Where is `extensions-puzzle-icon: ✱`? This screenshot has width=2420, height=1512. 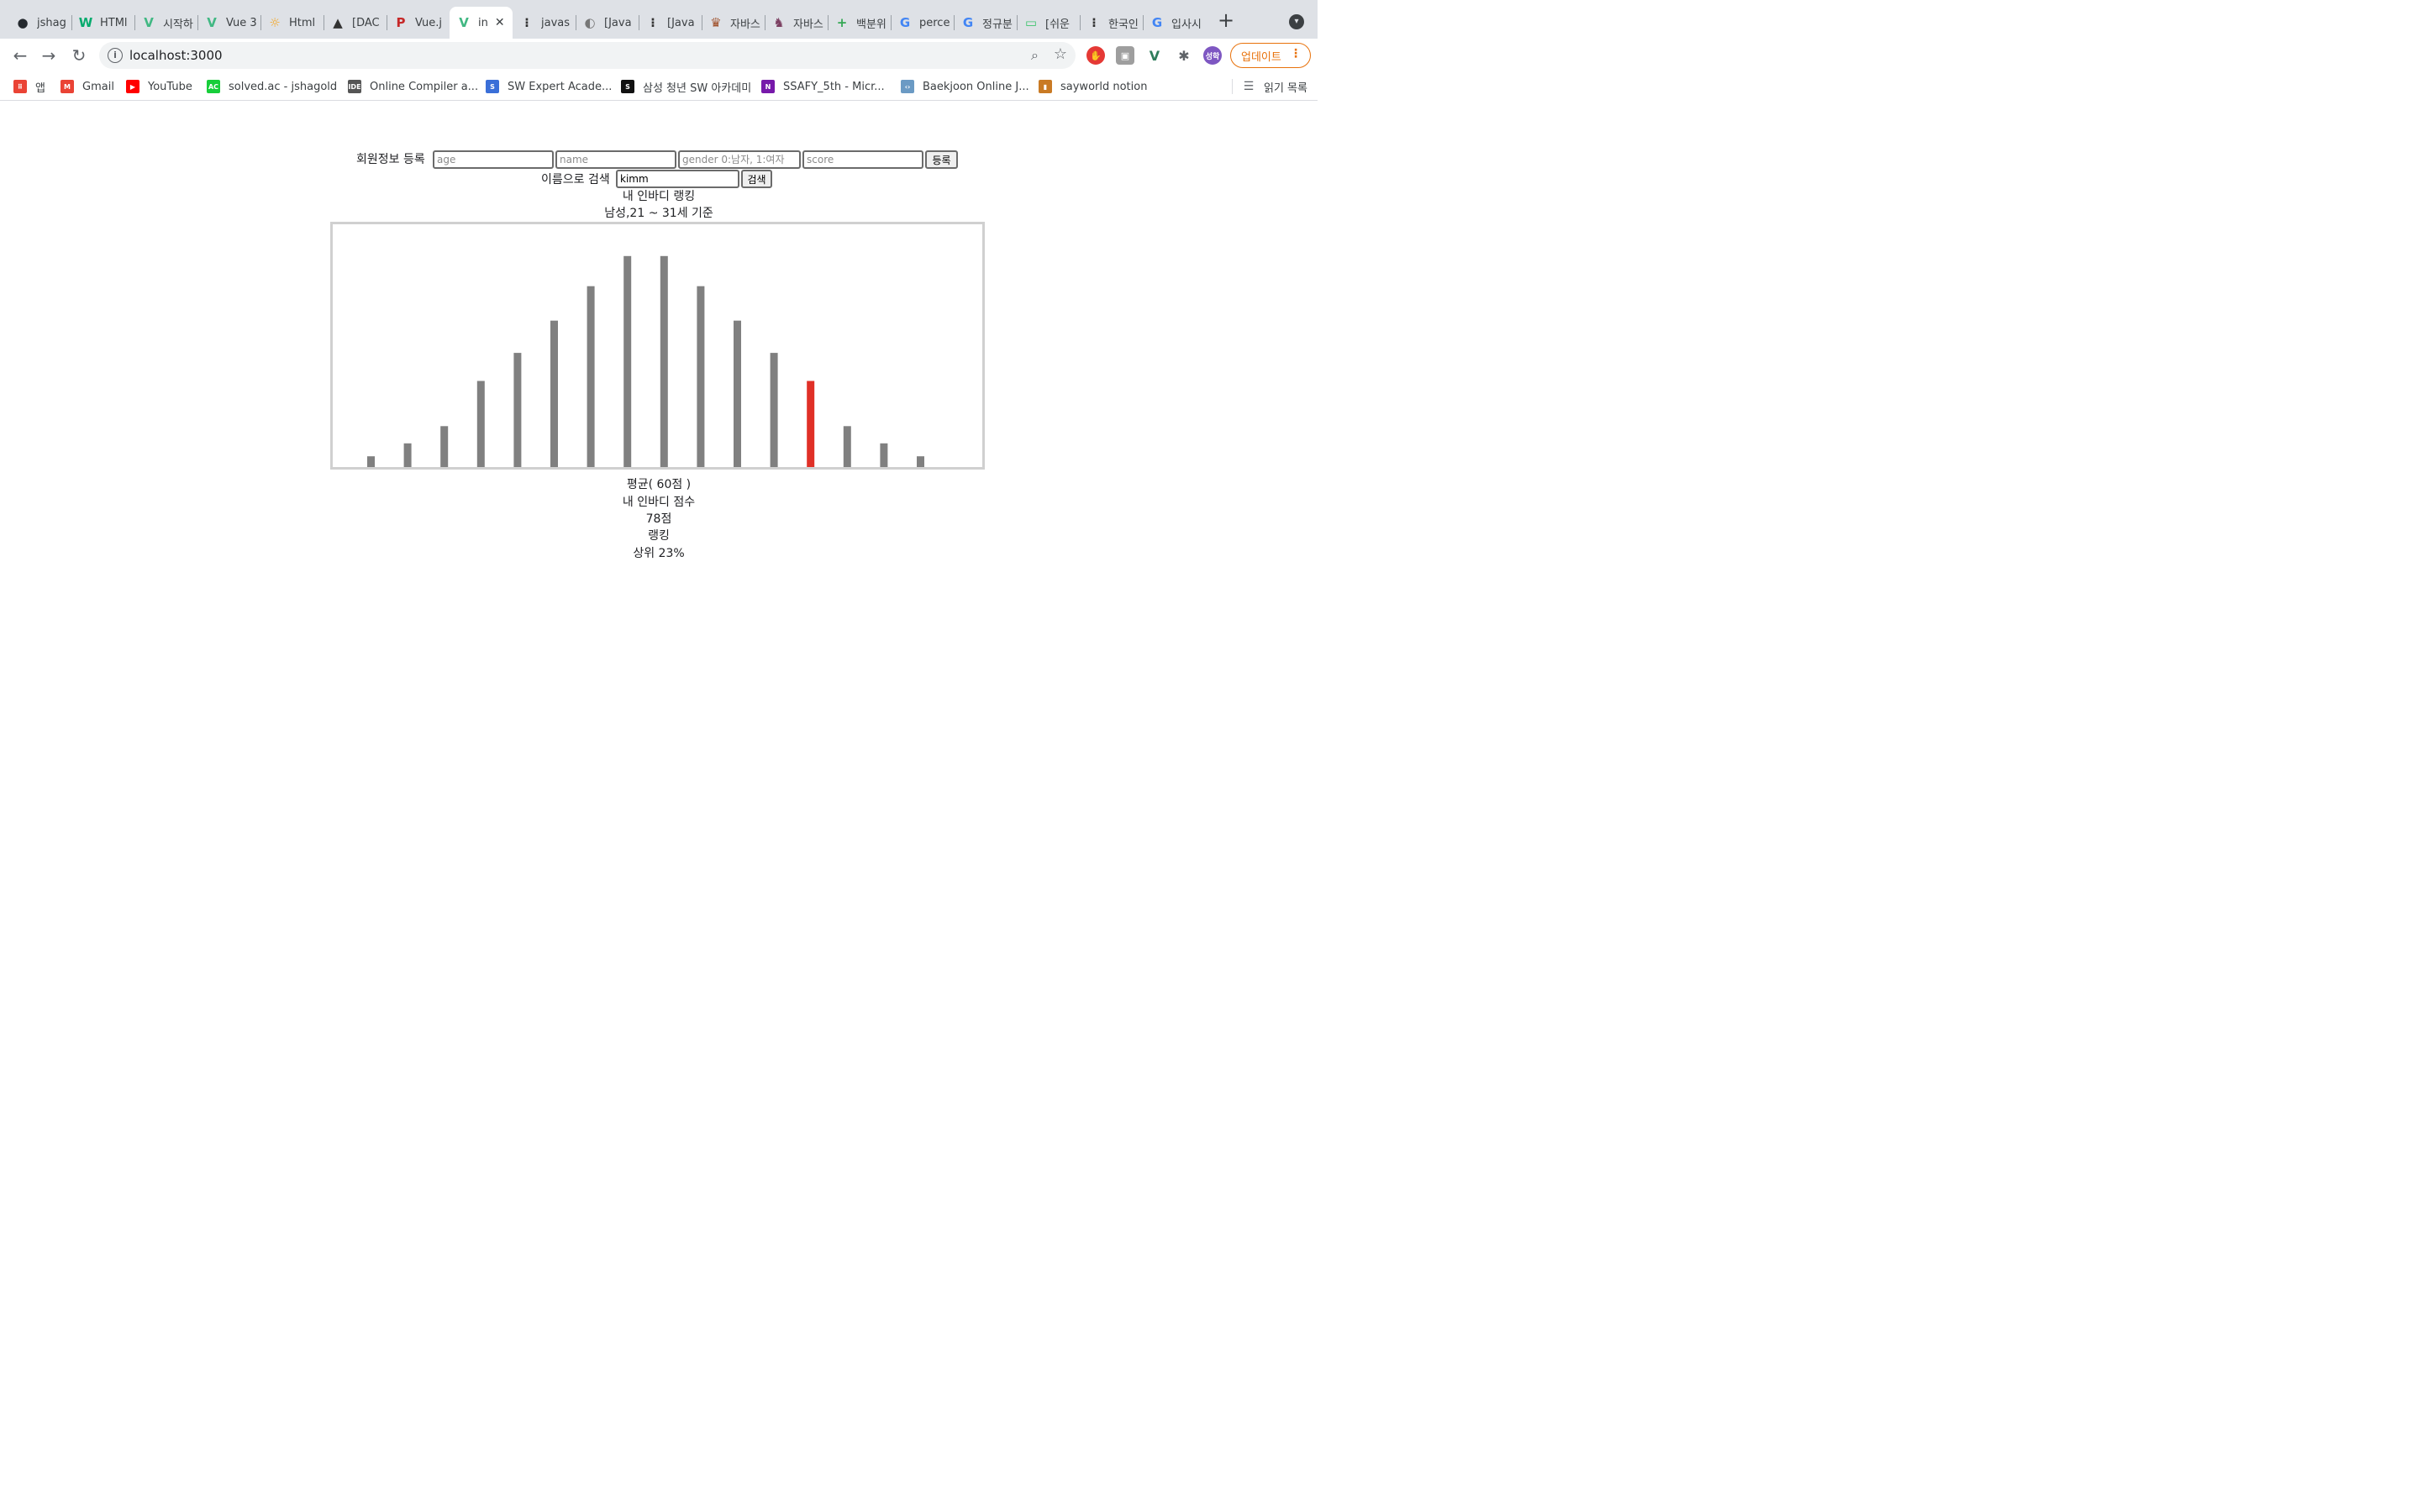 extensions-puzzle-icon: ✱ is located at coordinates (1184, 55).